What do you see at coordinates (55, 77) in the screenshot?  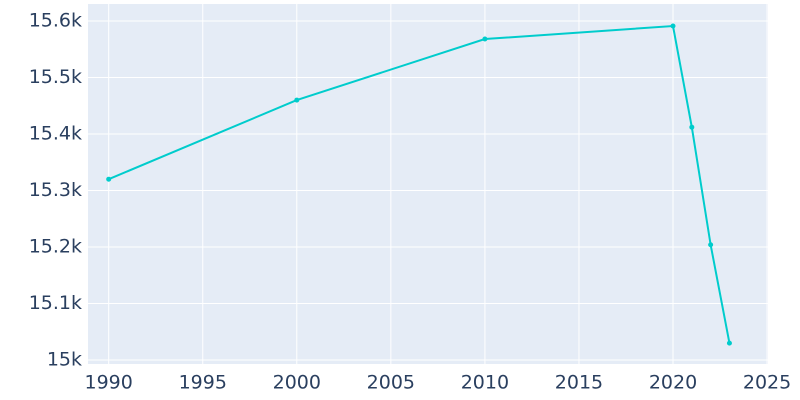 I see `y-tick-label: 15.5k` at bounding box center [55, 77].